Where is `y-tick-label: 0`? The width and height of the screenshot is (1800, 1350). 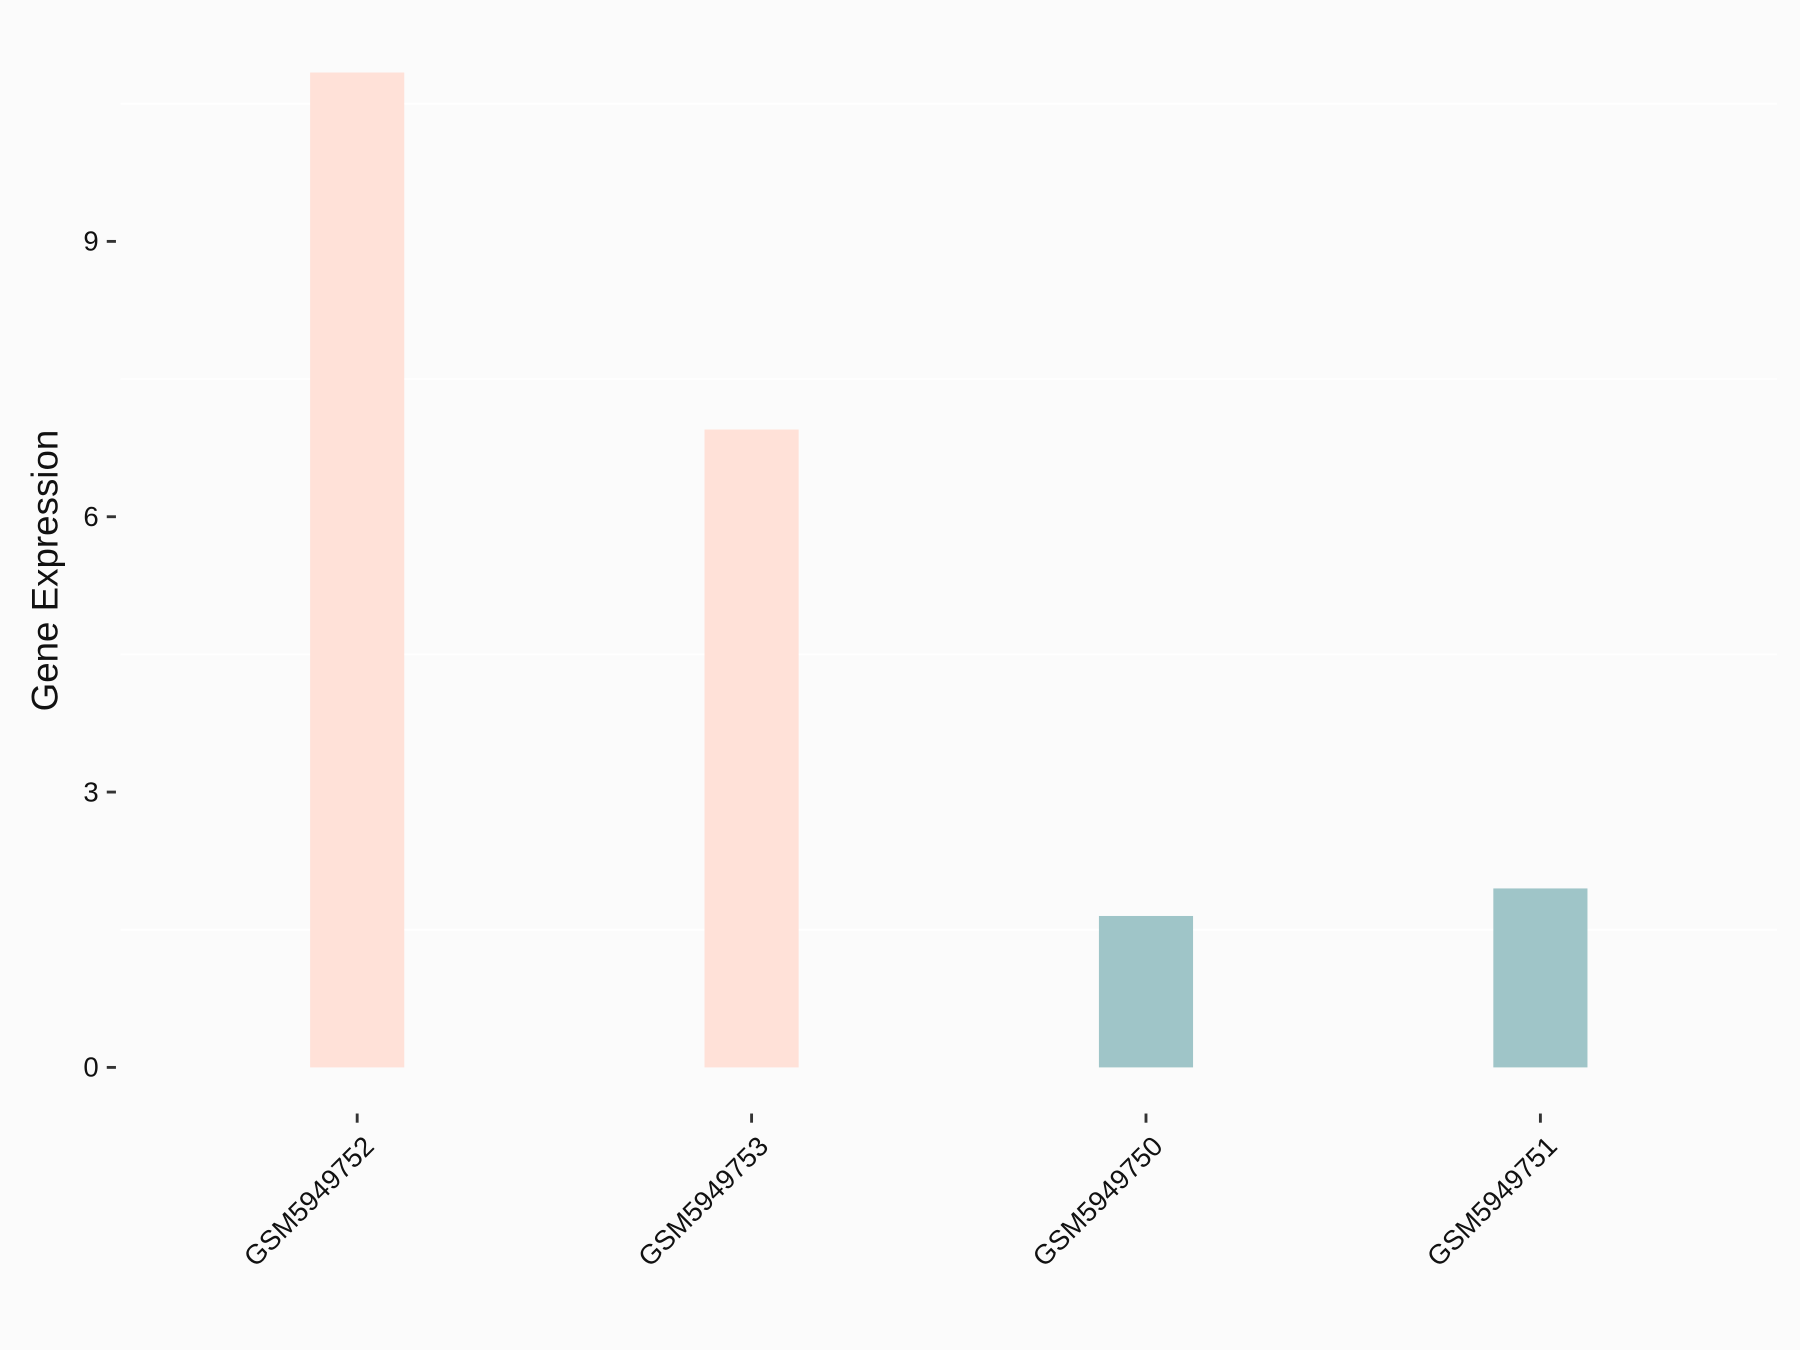 y-tick-label: 0 is located at coordinates (90, 1067).